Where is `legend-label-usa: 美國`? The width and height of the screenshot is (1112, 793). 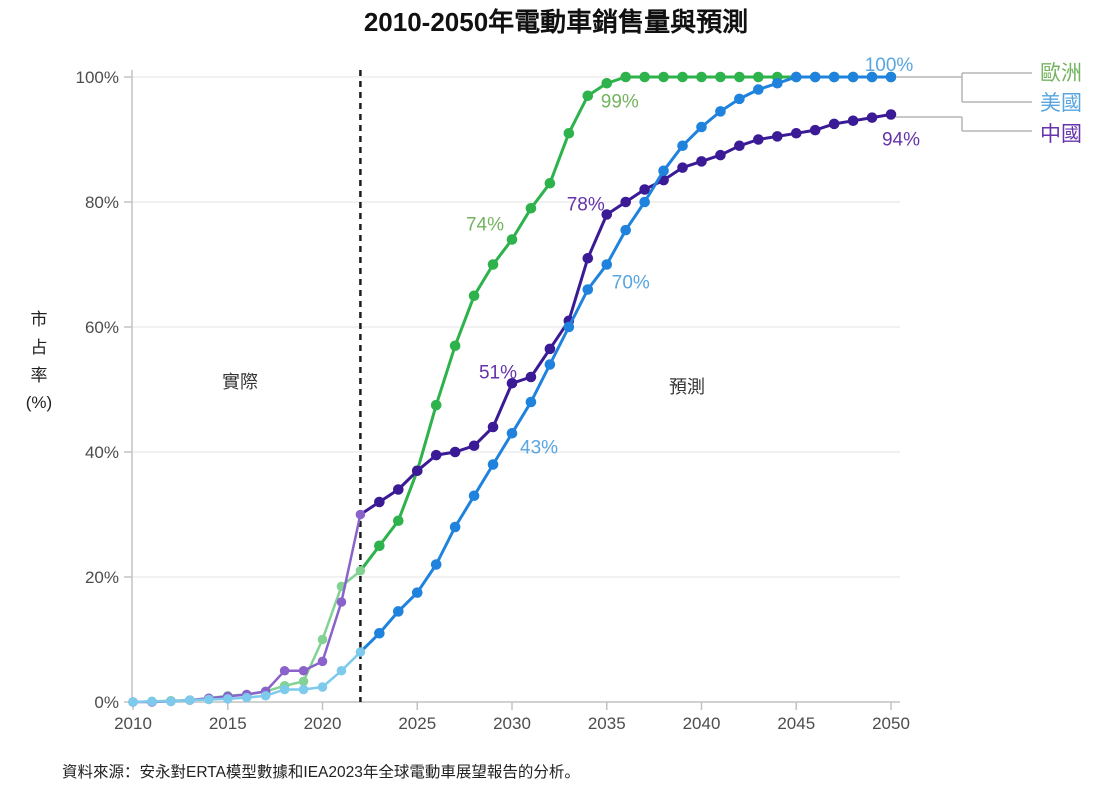 legend-label-usa: 美國 is located at coordinates (1061, 103).